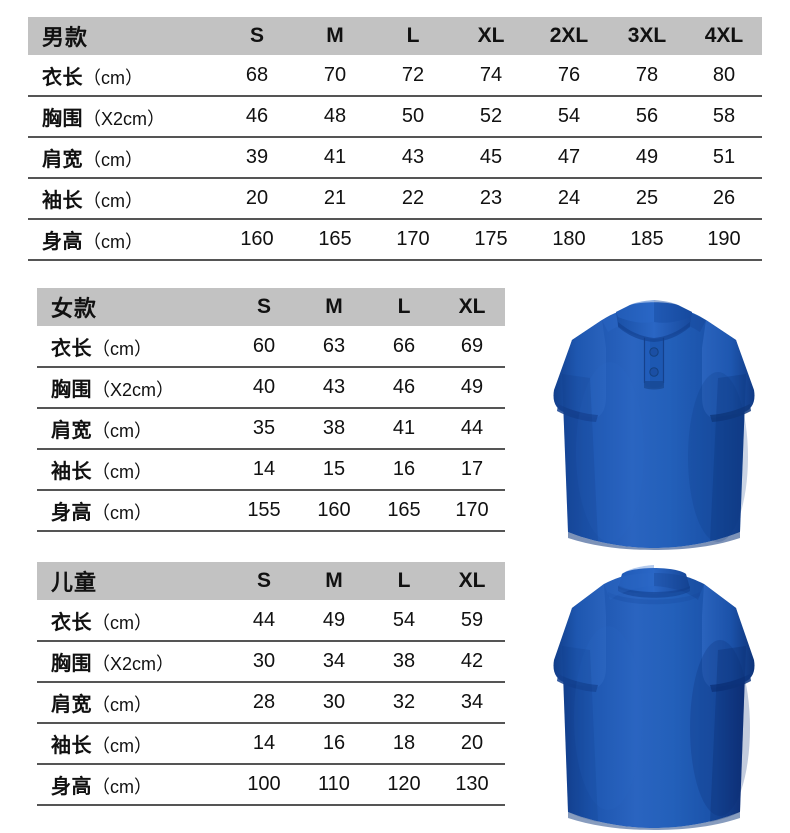  I want to click on cell-value: 52, so click(491, 116).